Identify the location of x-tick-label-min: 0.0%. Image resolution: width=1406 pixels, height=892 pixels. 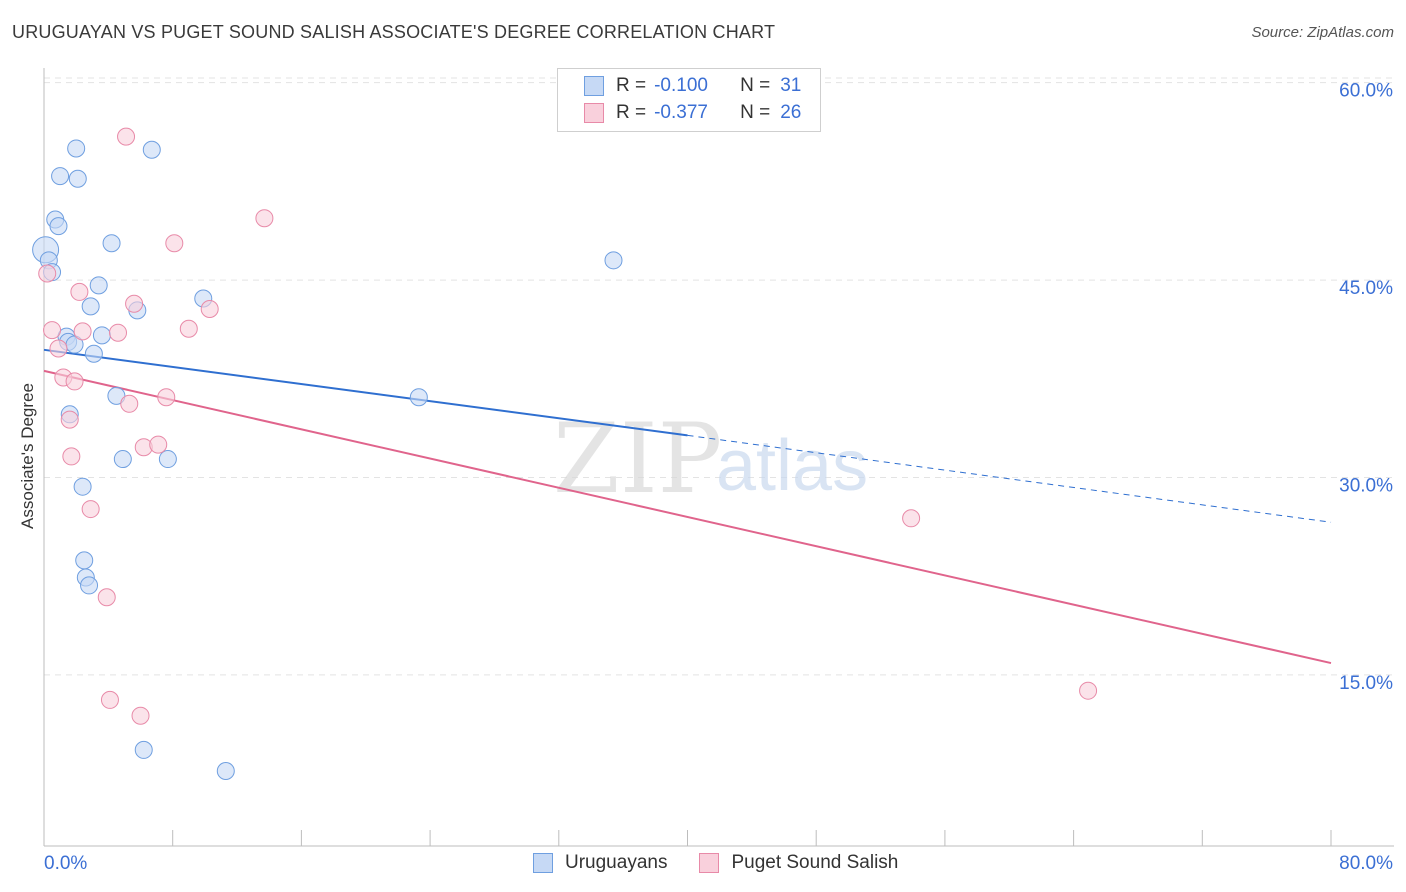
(65, 863).